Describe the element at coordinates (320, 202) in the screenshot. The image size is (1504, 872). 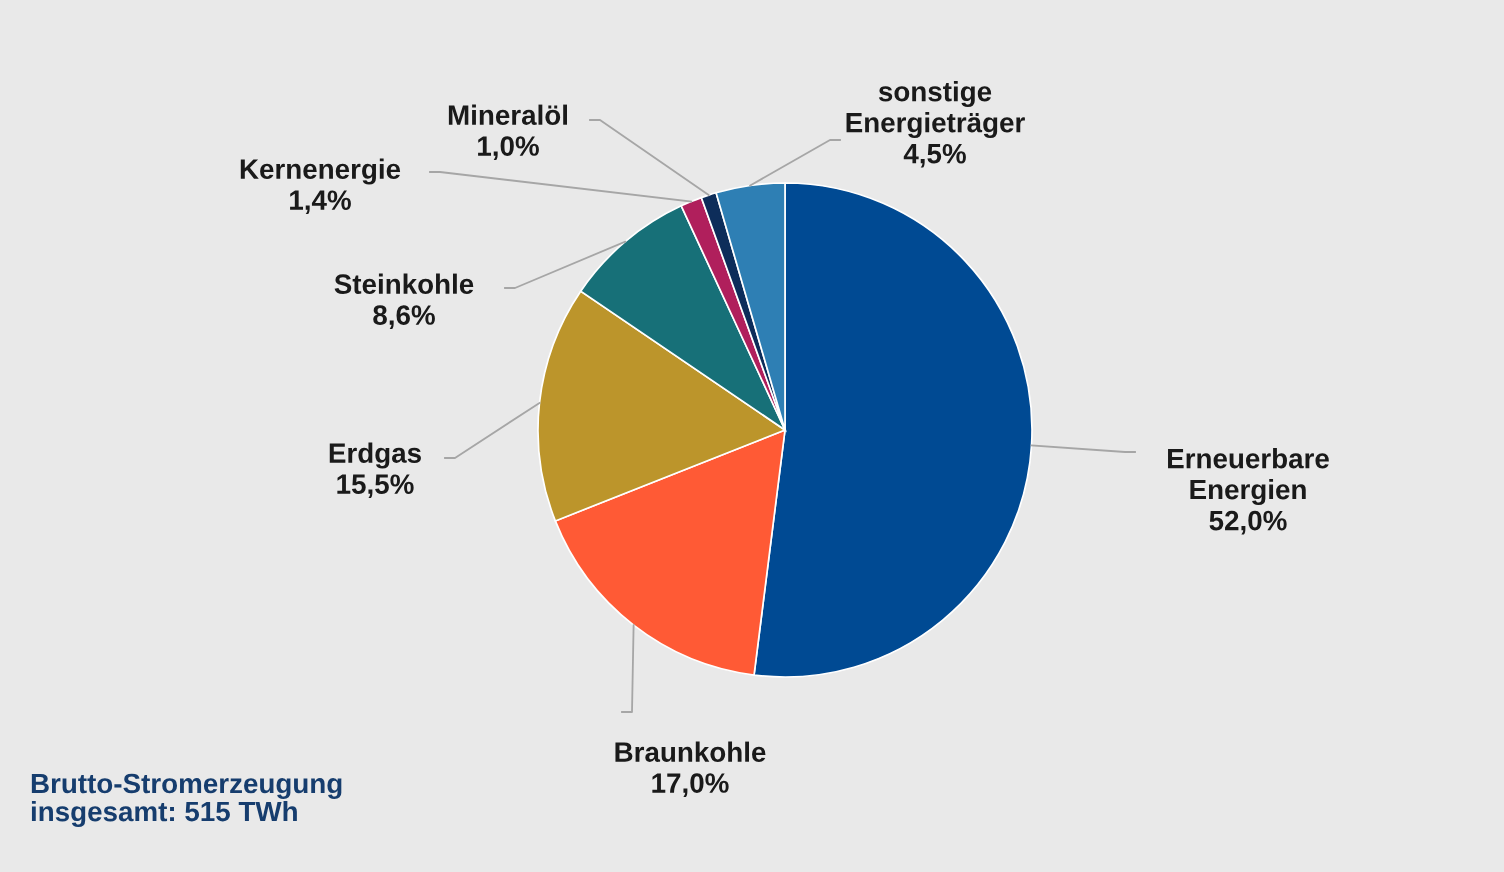
I see `data-label: 1,4%` at that location.